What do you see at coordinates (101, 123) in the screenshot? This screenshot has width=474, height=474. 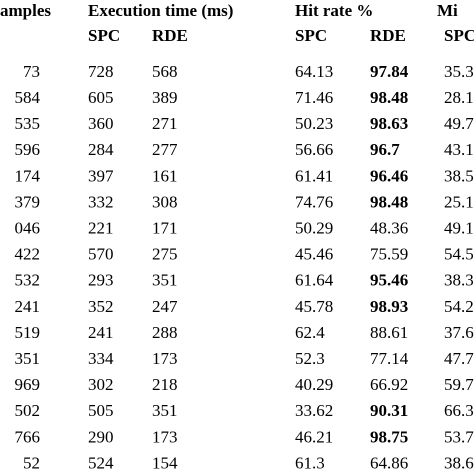 I see `table-cell: 360` at bounding box center [101, 123].